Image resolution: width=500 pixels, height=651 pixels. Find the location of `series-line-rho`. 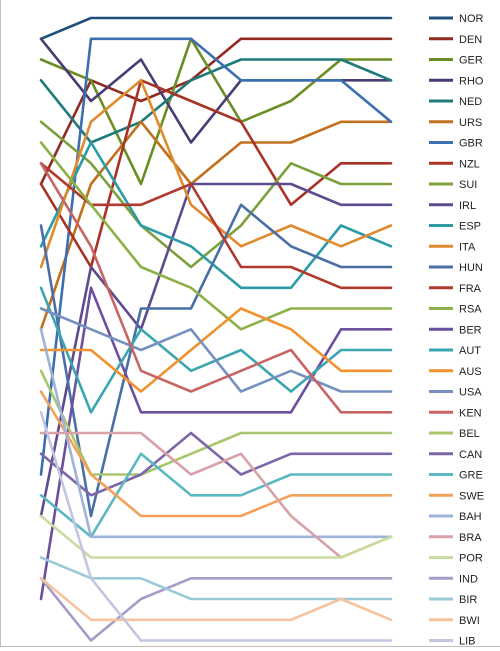

series-line-rho is located at coordinates (216, 90).